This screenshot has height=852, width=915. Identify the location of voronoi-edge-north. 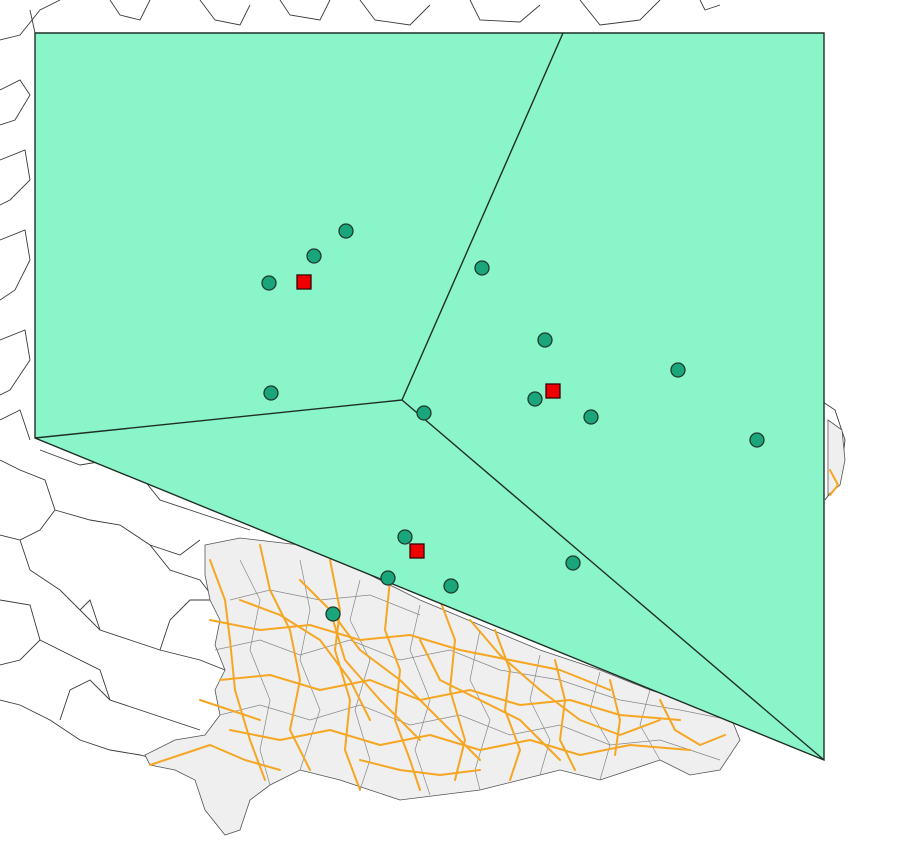
(482, 216).